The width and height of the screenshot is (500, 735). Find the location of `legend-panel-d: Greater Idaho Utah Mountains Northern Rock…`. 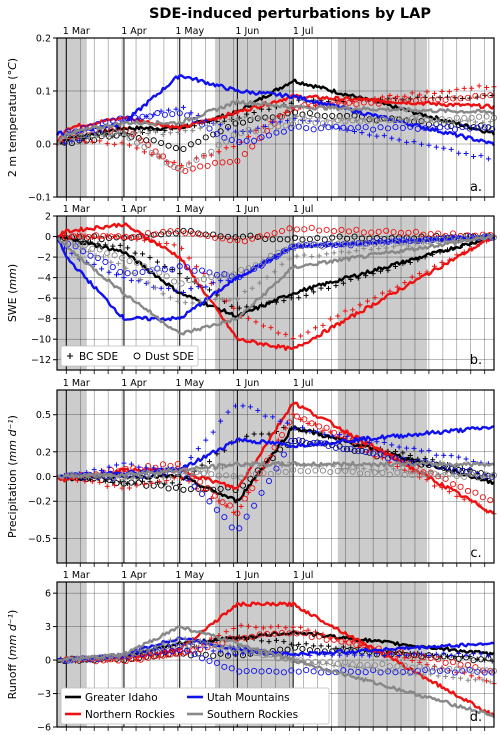

legend-panel-d: Greater Idaho Utah Mountains Northern Rock… is located at coordinates (195, 706).